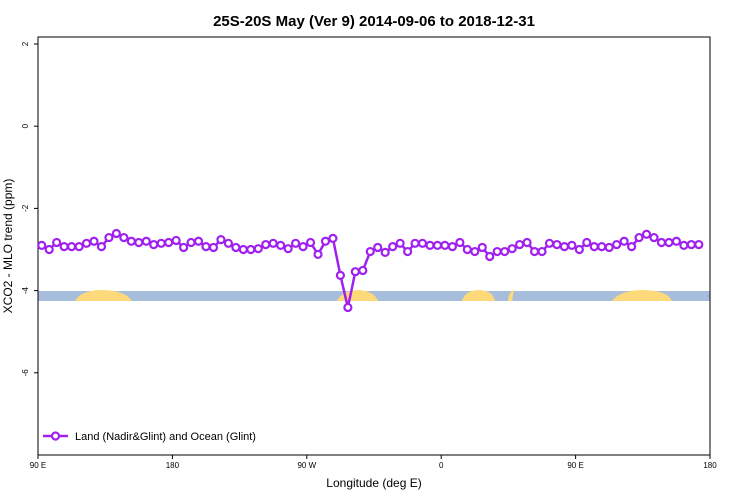 This screenshot has width=750, height=500. Describe the element at coordinates (373, 483) in the screenshot. I see `x-axis-label: Longitude (deg E)` at that location.